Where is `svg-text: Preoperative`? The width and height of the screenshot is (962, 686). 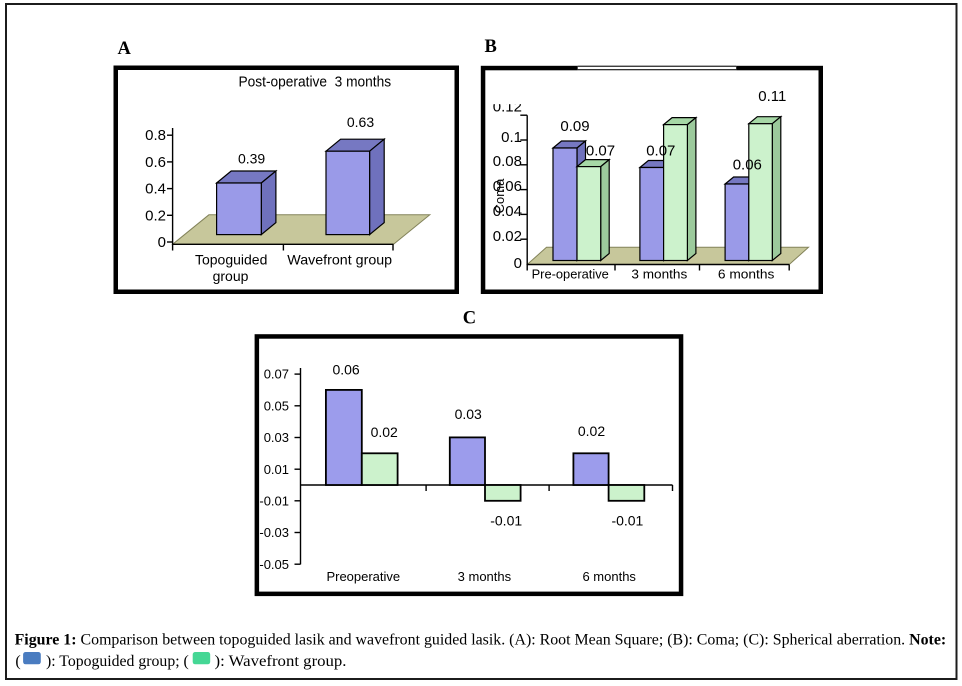 svg-text: Preoperative is located at coordinates (363, 576).